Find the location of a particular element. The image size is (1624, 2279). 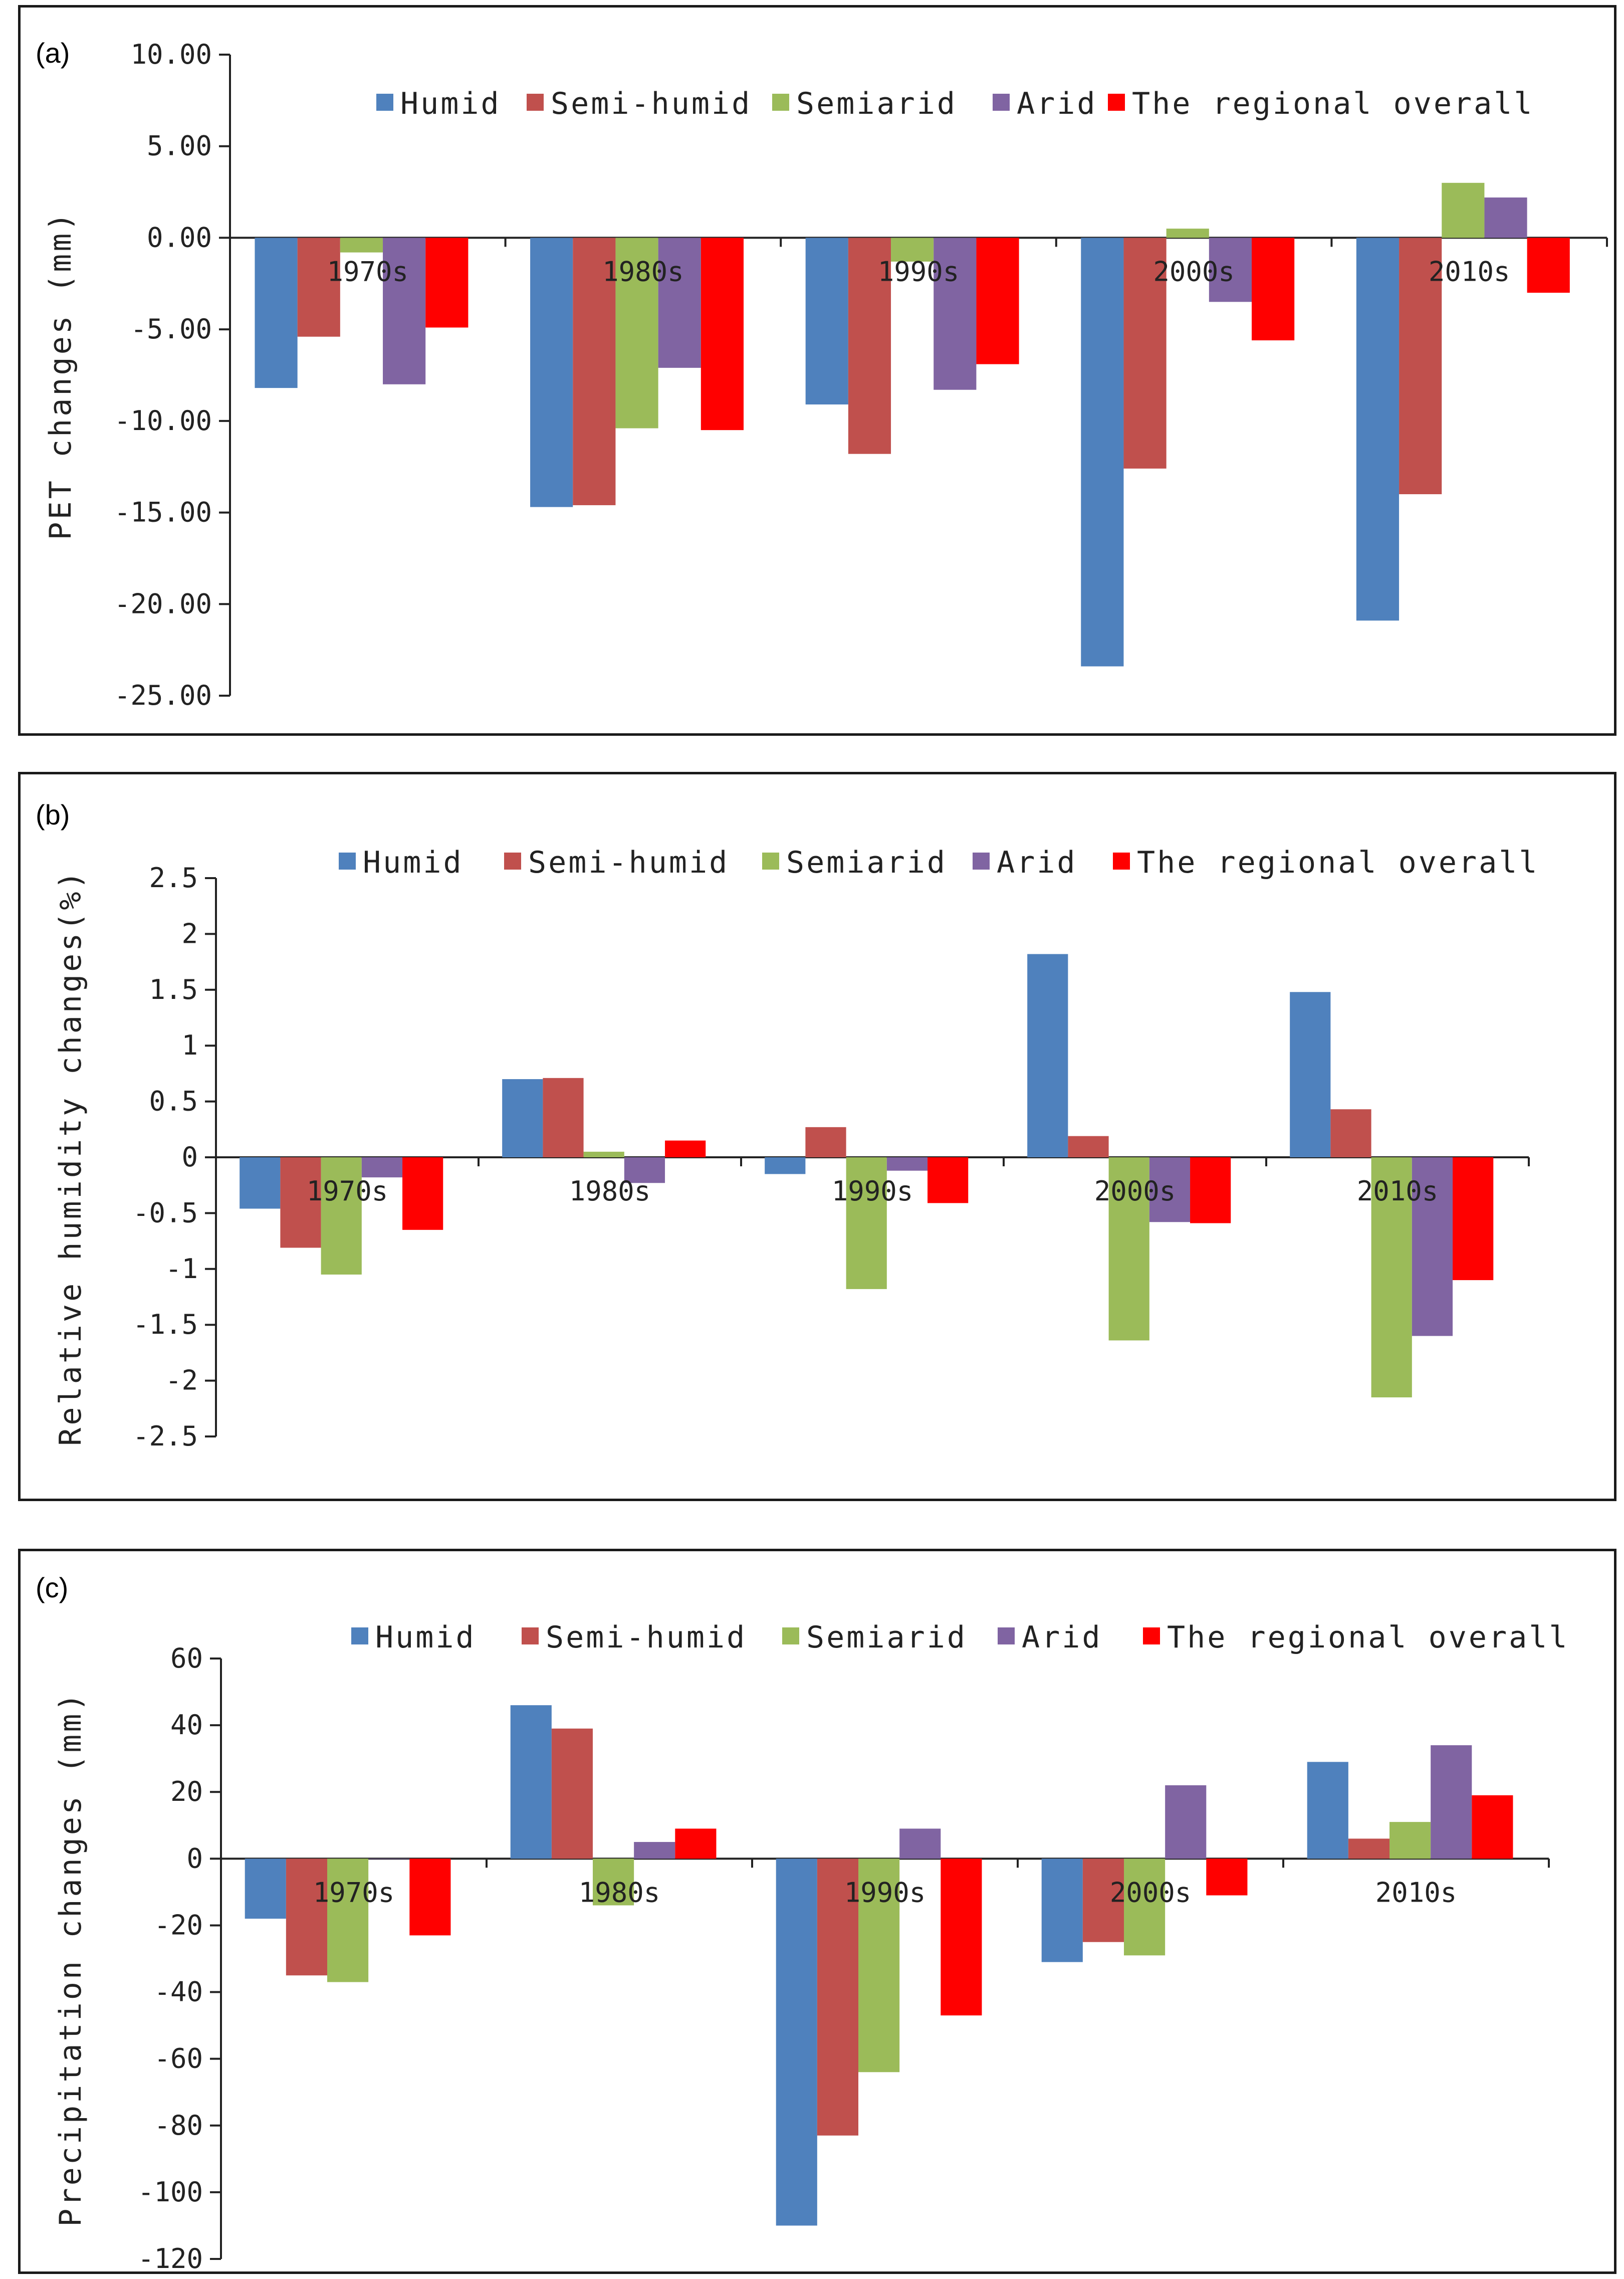

y-tick-label: -25.00 is located at coordinates (163, 695).